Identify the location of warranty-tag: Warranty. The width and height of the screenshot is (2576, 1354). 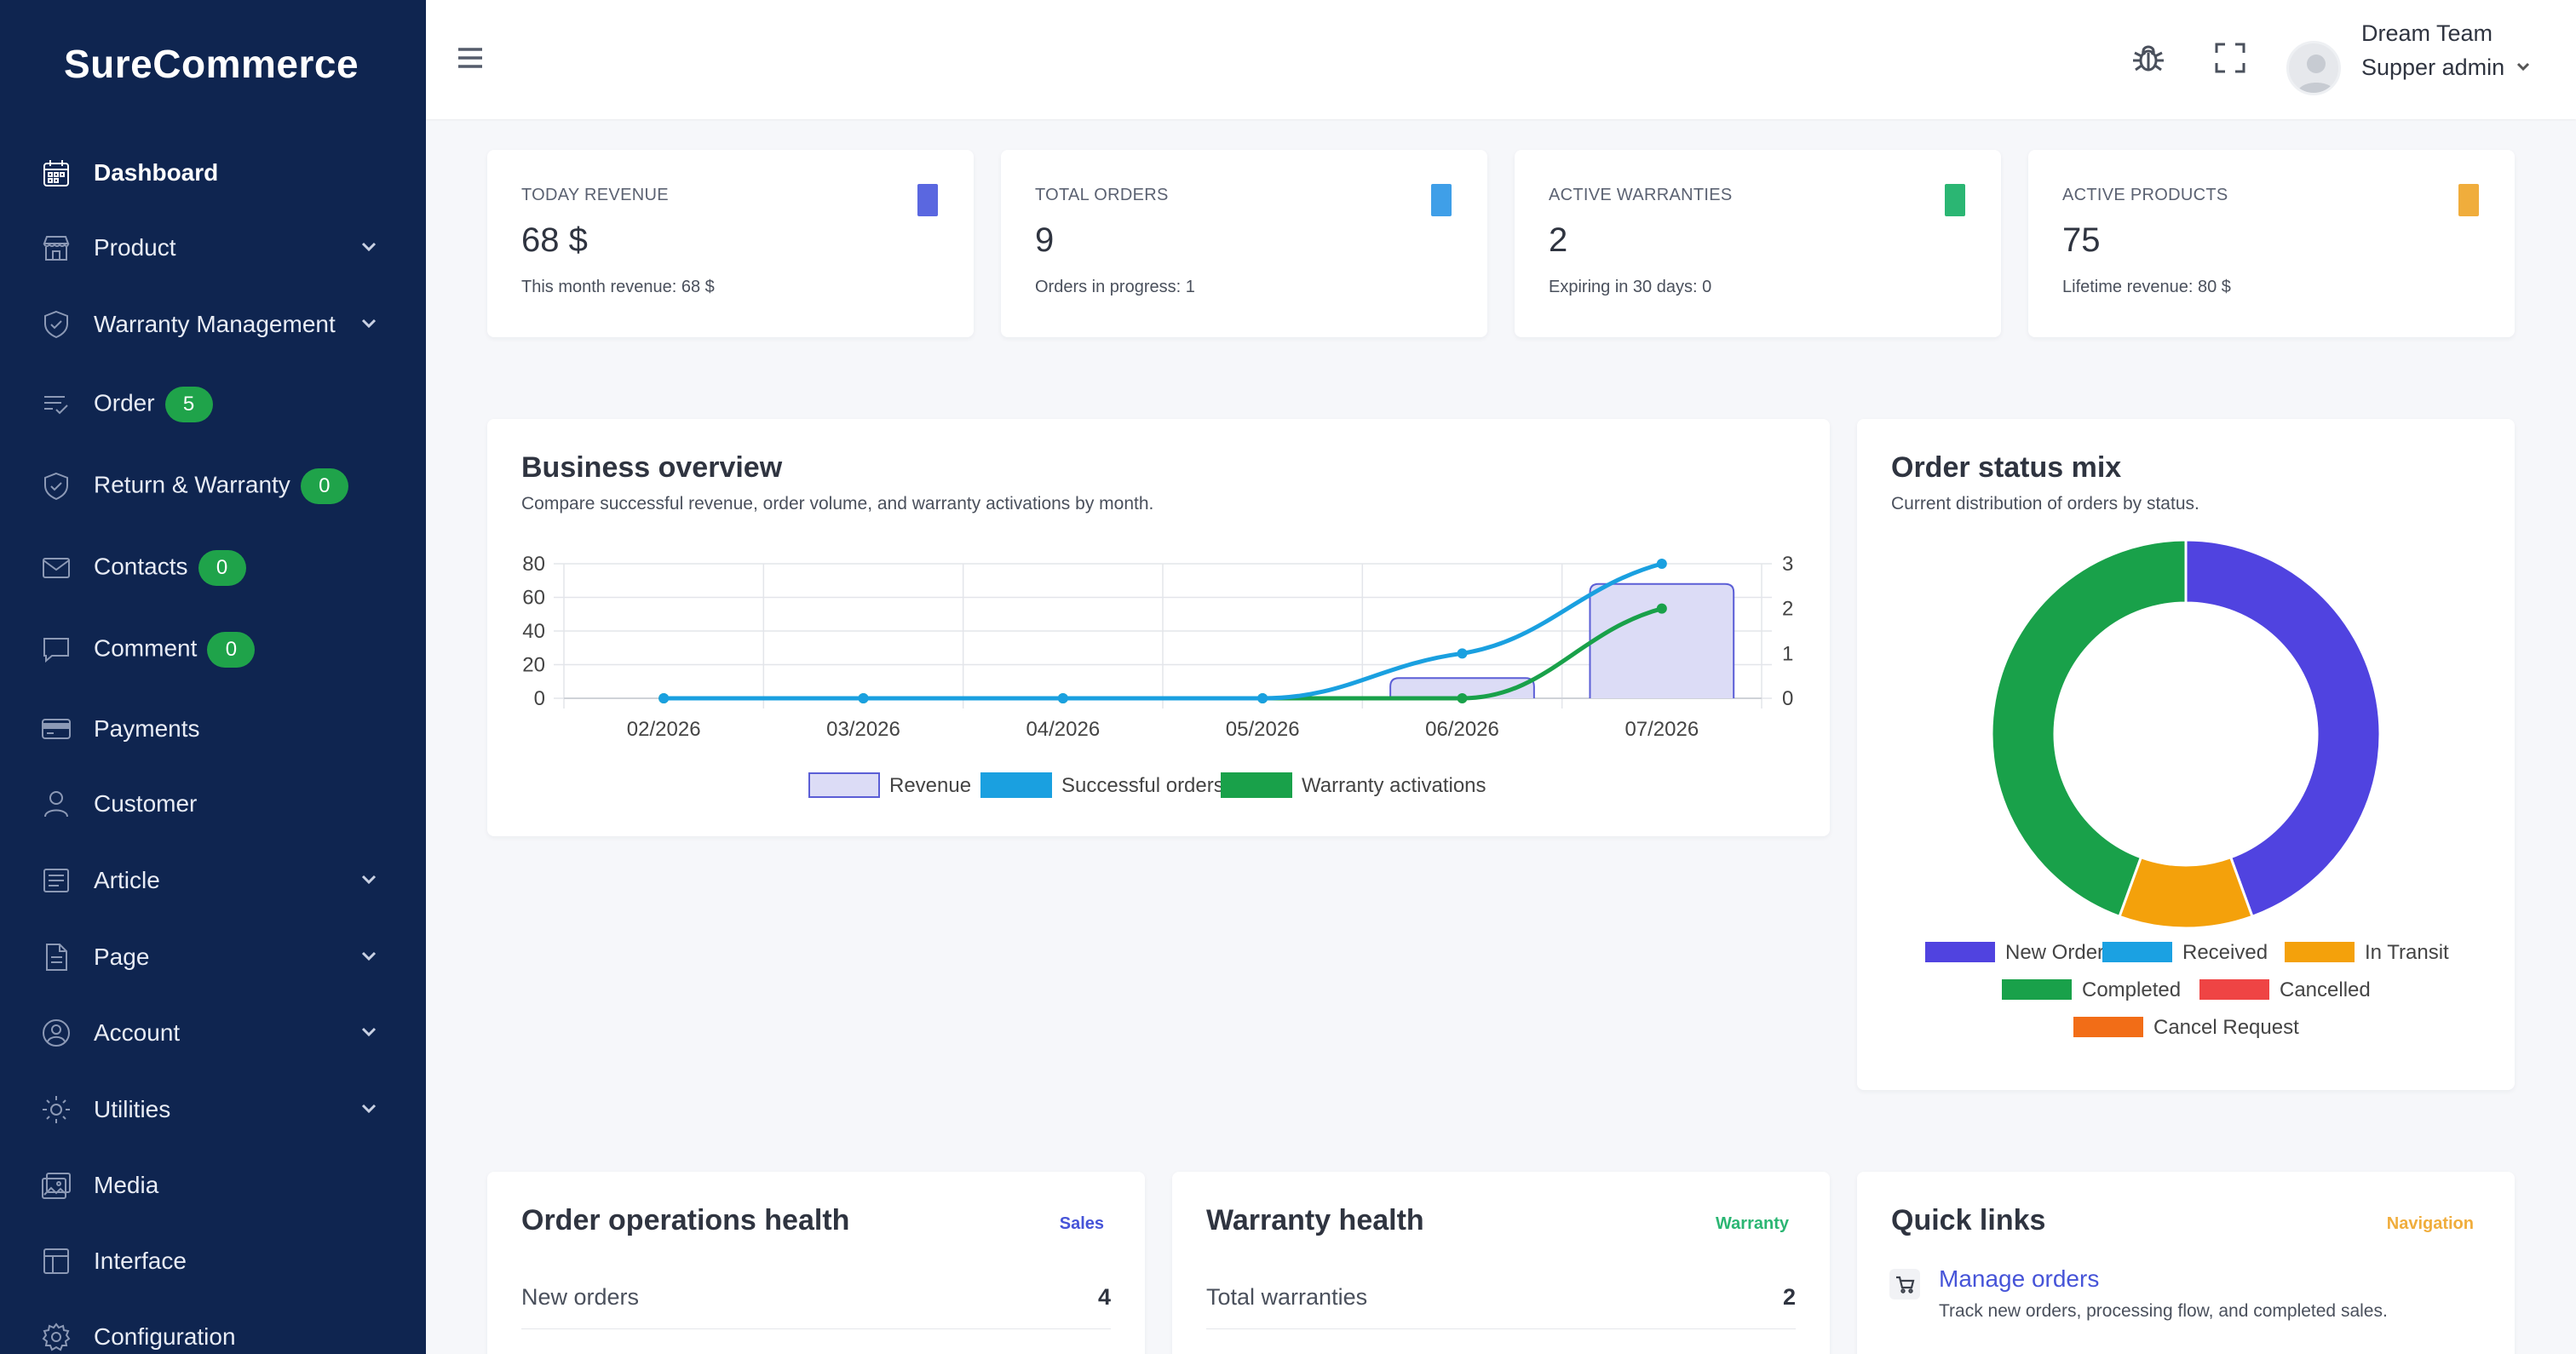
(1753, 1223).